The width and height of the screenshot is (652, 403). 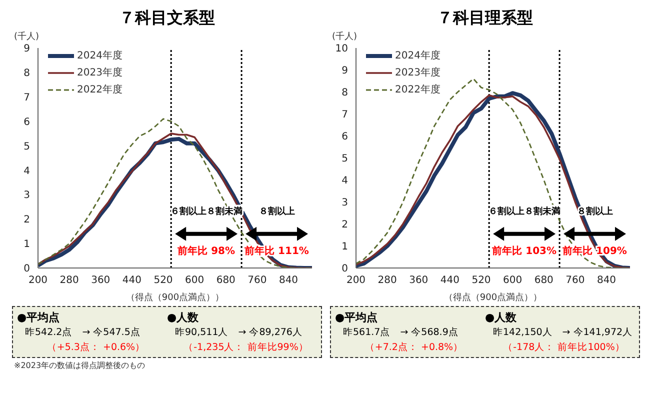 I want to click on text: （-1,235人： 前年比99%）, so click(x=246, y=348).